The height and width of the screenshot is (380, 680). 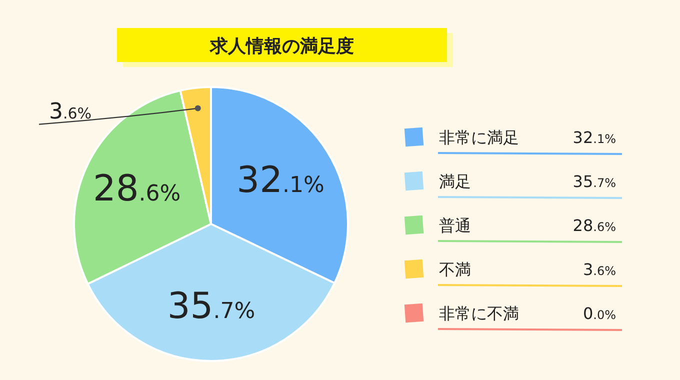 What do you see at coordinates (479, 313) in the screenshot?
I see `legend-label: 非常に不満` at bounding box center [479, 313].